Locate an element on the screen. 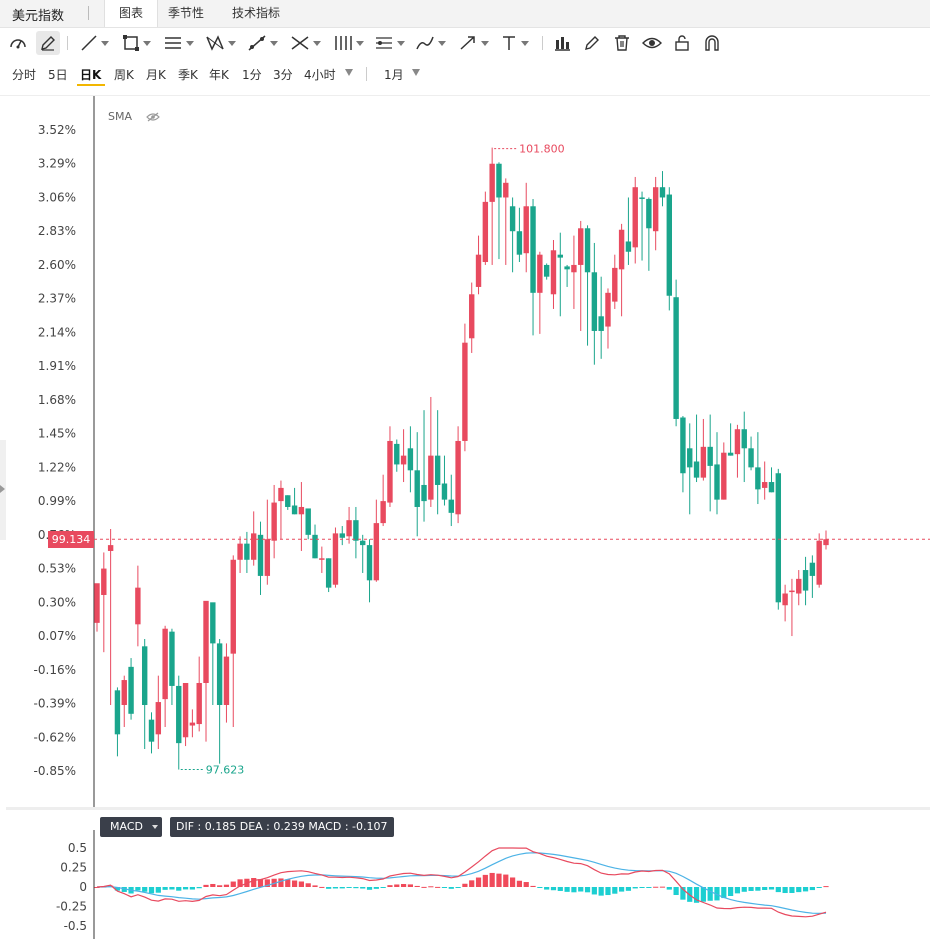  y-tick-label: -0.62% is located at coordinates (55, 737).